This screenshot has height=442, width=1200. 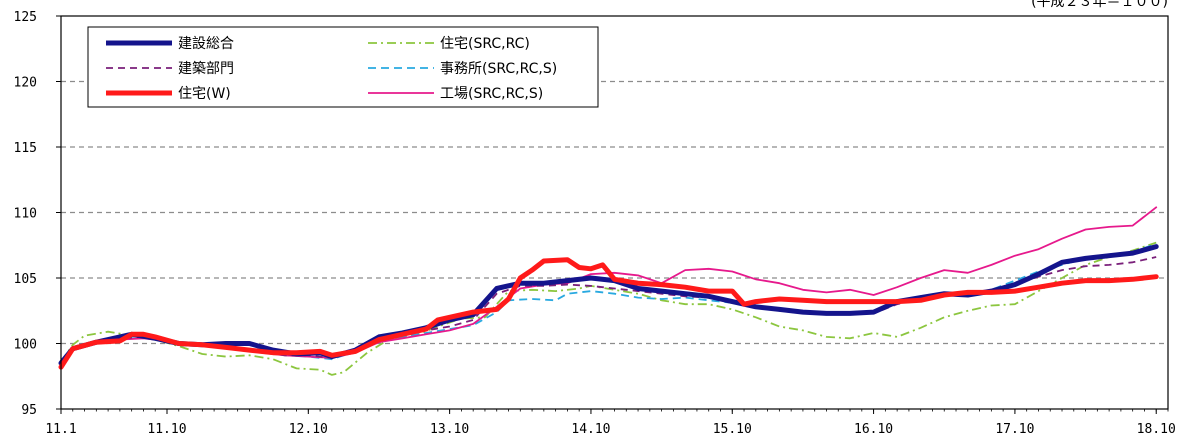 I want to click on y-tick-label: 105, so click(x=25, y=279).